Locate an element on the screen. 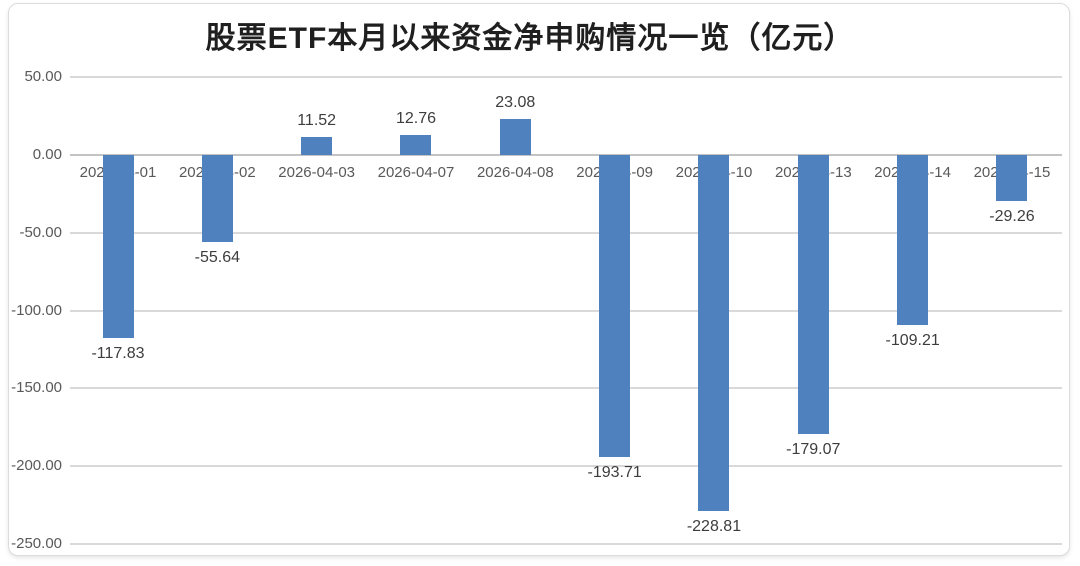 The height and width of the screenshot is (566, 1080). x-axis-date-label: 2026-04-07 is located at coordinates (416, 172).